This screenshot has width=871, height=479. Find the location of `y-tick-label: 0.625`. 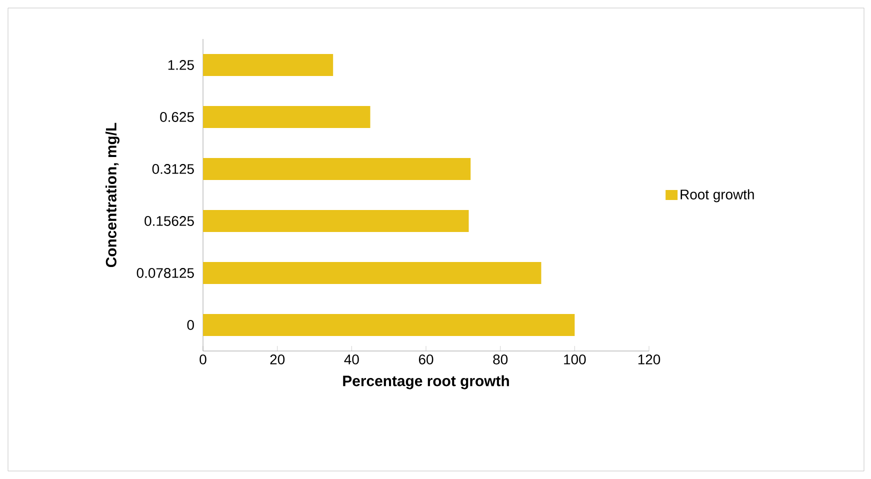

y-tick-label: 0.625 is located at coordinates (177, 117).